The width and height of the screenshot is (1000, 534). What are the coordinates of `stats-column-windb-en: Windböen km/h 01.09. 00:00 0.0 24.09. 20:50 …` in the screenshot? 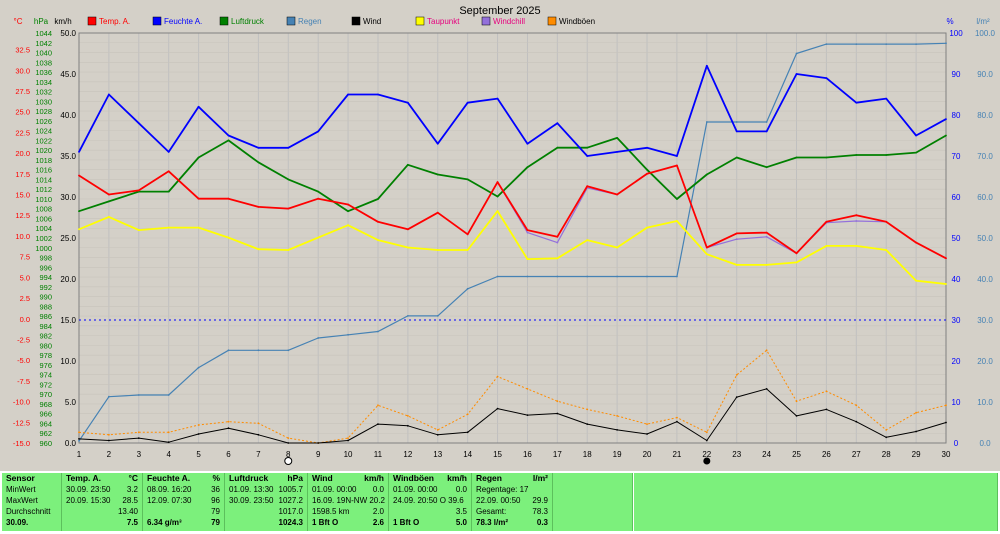 It's located at (430, 502).